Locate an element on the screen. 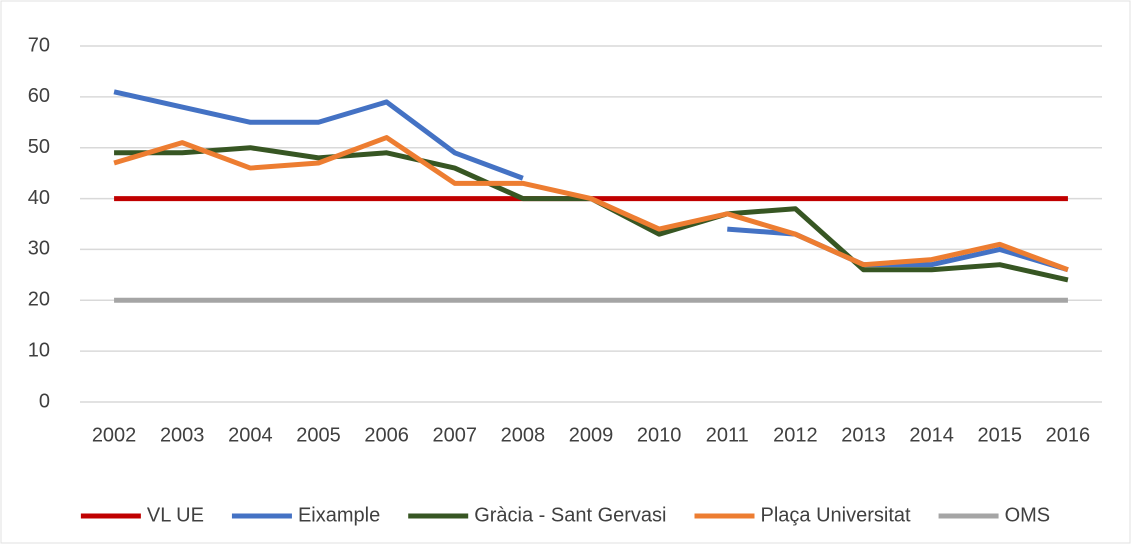 The width and height of the screenshot is (1131, 544). x-tick-label: 2012 is located at coordinates (795, 435).